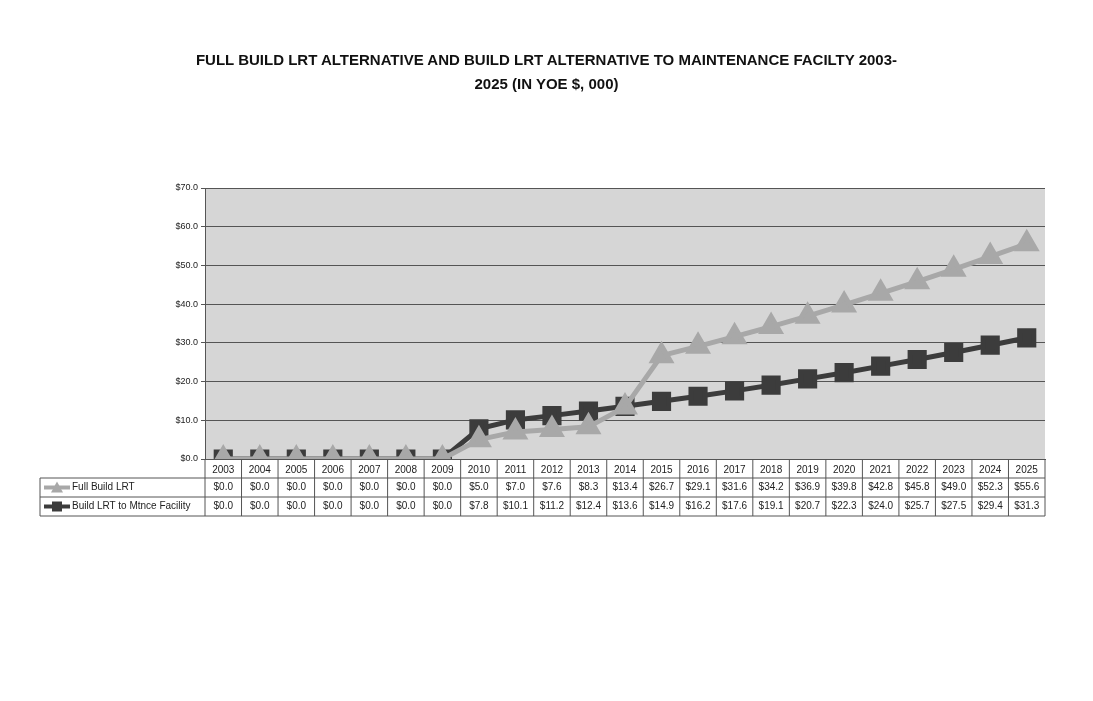 The image size is (1093, 701). Describe the element at coordinates (186, 187) in the screenshot. I see `y-tick-label: $70.0` at that location.